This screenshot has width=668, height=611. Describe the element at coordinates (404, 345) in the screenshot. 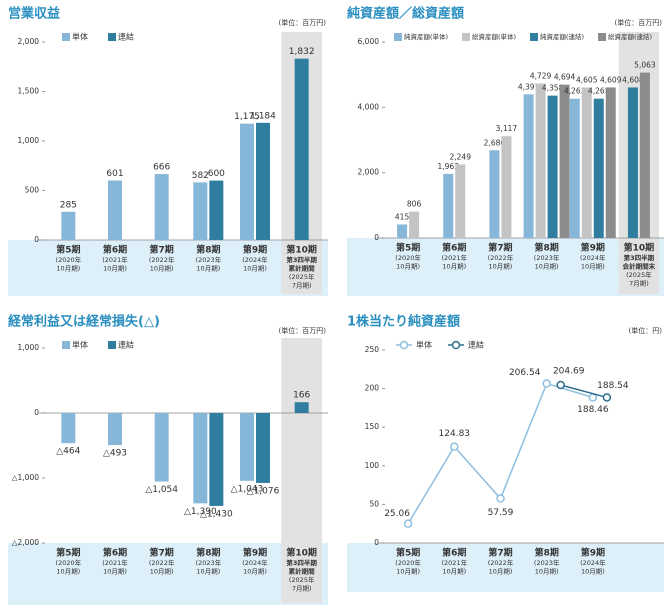

I see `legend-marker` at that location.